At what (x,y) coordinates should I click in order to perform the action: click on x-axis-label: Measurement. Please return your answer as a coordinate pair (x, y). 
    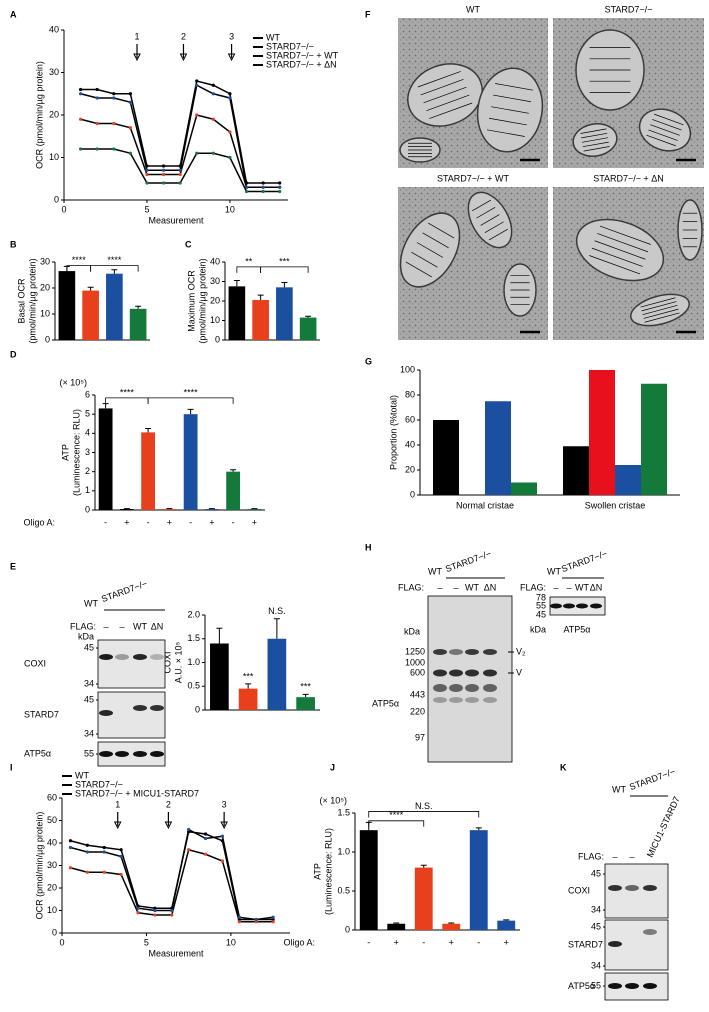
    Looking at the image, I should click on (176, 953).